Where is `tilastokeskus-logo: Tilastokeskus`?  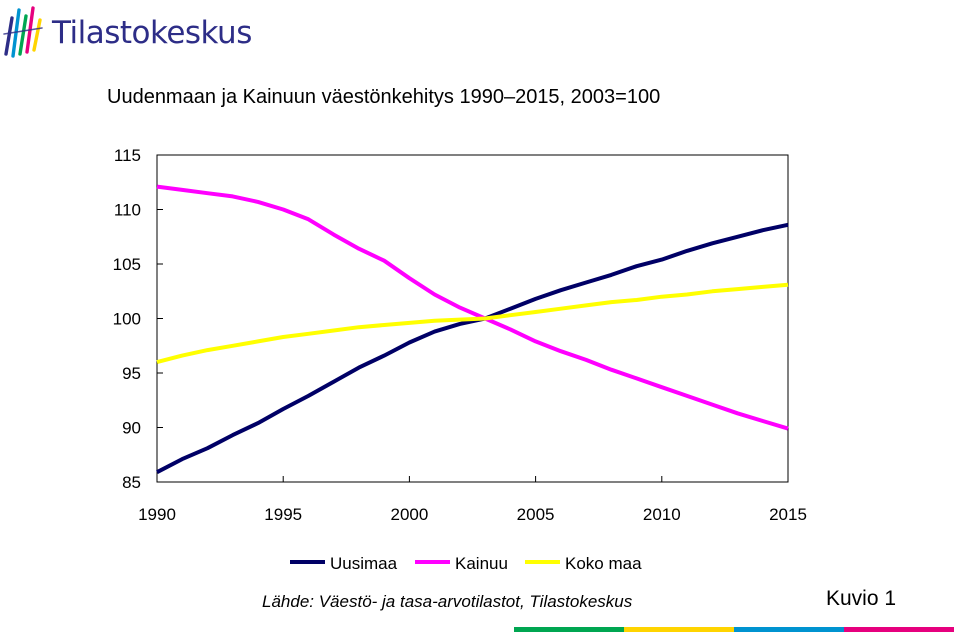
tilastokeskus-logo: Tilastokeskus is located at coordinates (127, 31).